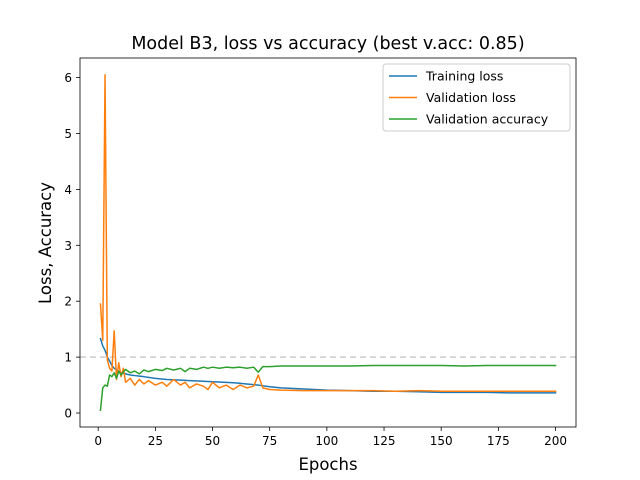 The width and height of the screenshot is (640, 480). Describe the element at coordinates (498, 441) in the screenshot. I see `x-tick-label: 175` at that location.